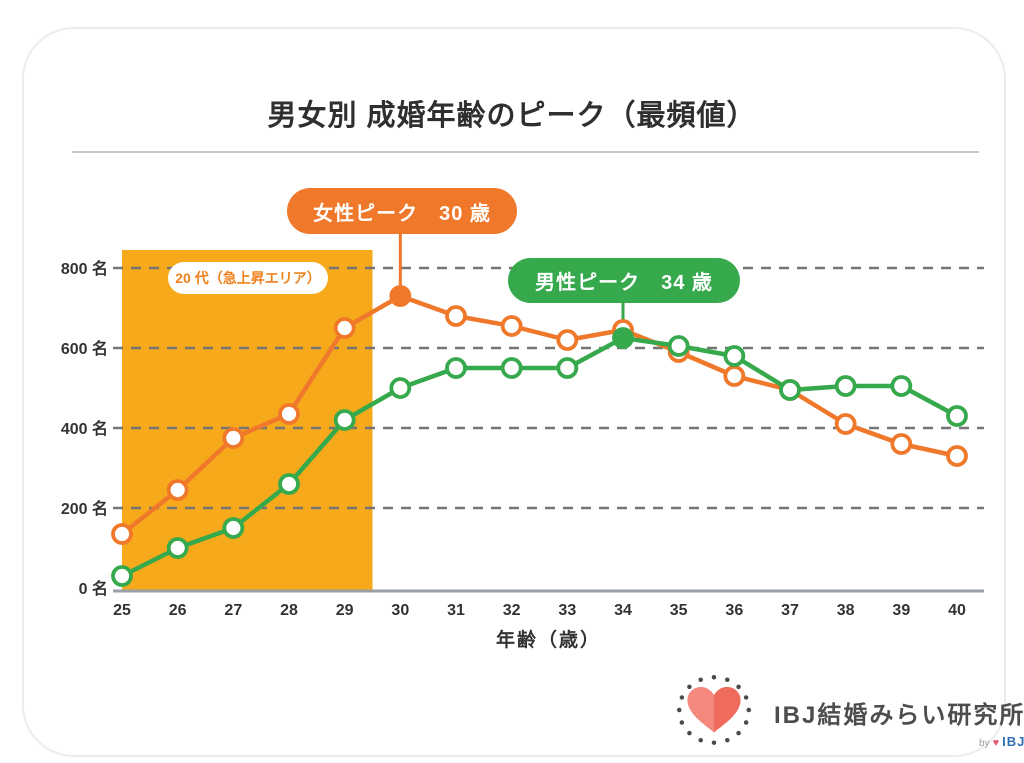 The width and height of the screenshot is (1024, 763). What do you see at coordinates (84, 428) in the screenshot?
I see `y-tick-label: 400 名` at bounding box center [84, 428].